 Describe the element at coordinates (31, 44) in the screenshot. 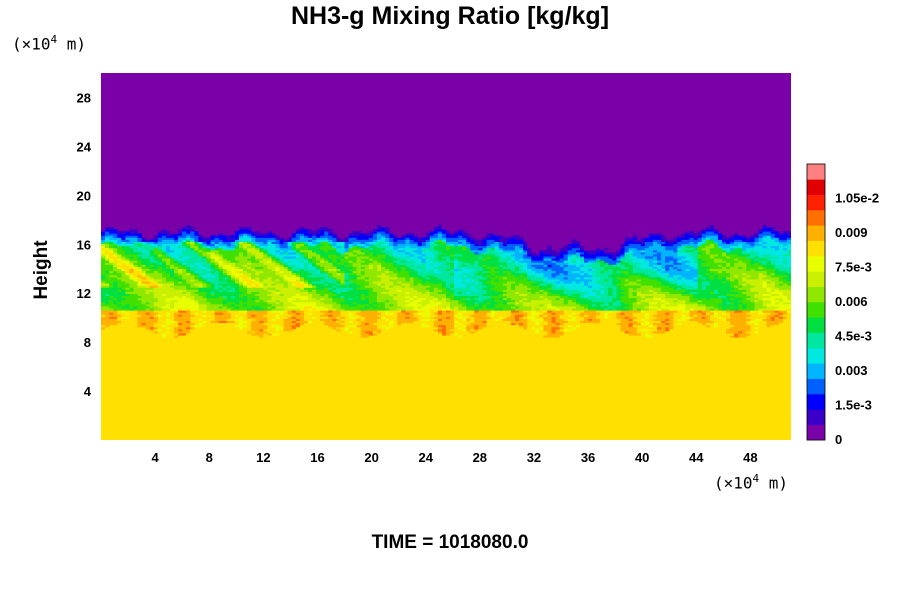

I see `y-unit-prefix: (×10` at that location.